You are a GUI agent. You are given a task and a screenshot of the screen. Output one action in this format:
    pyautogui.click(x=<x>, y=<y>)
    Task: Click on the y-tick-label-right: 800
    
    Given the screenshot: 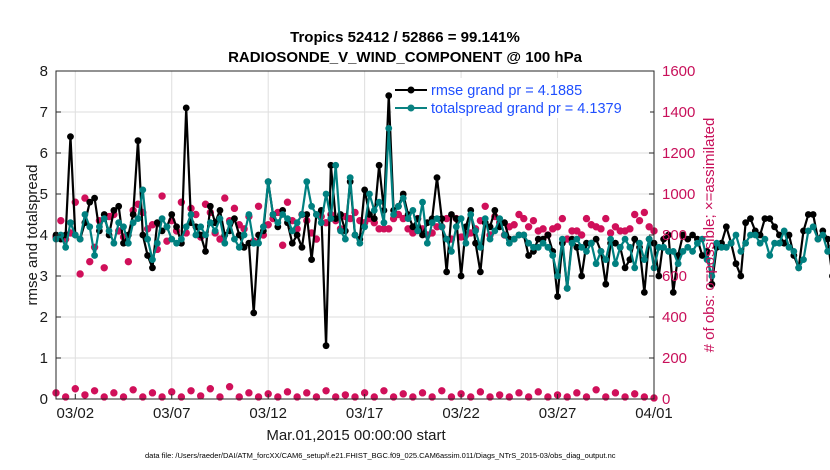 What is the action you would take?
    pyautogui.click(x=674, y=235)
    